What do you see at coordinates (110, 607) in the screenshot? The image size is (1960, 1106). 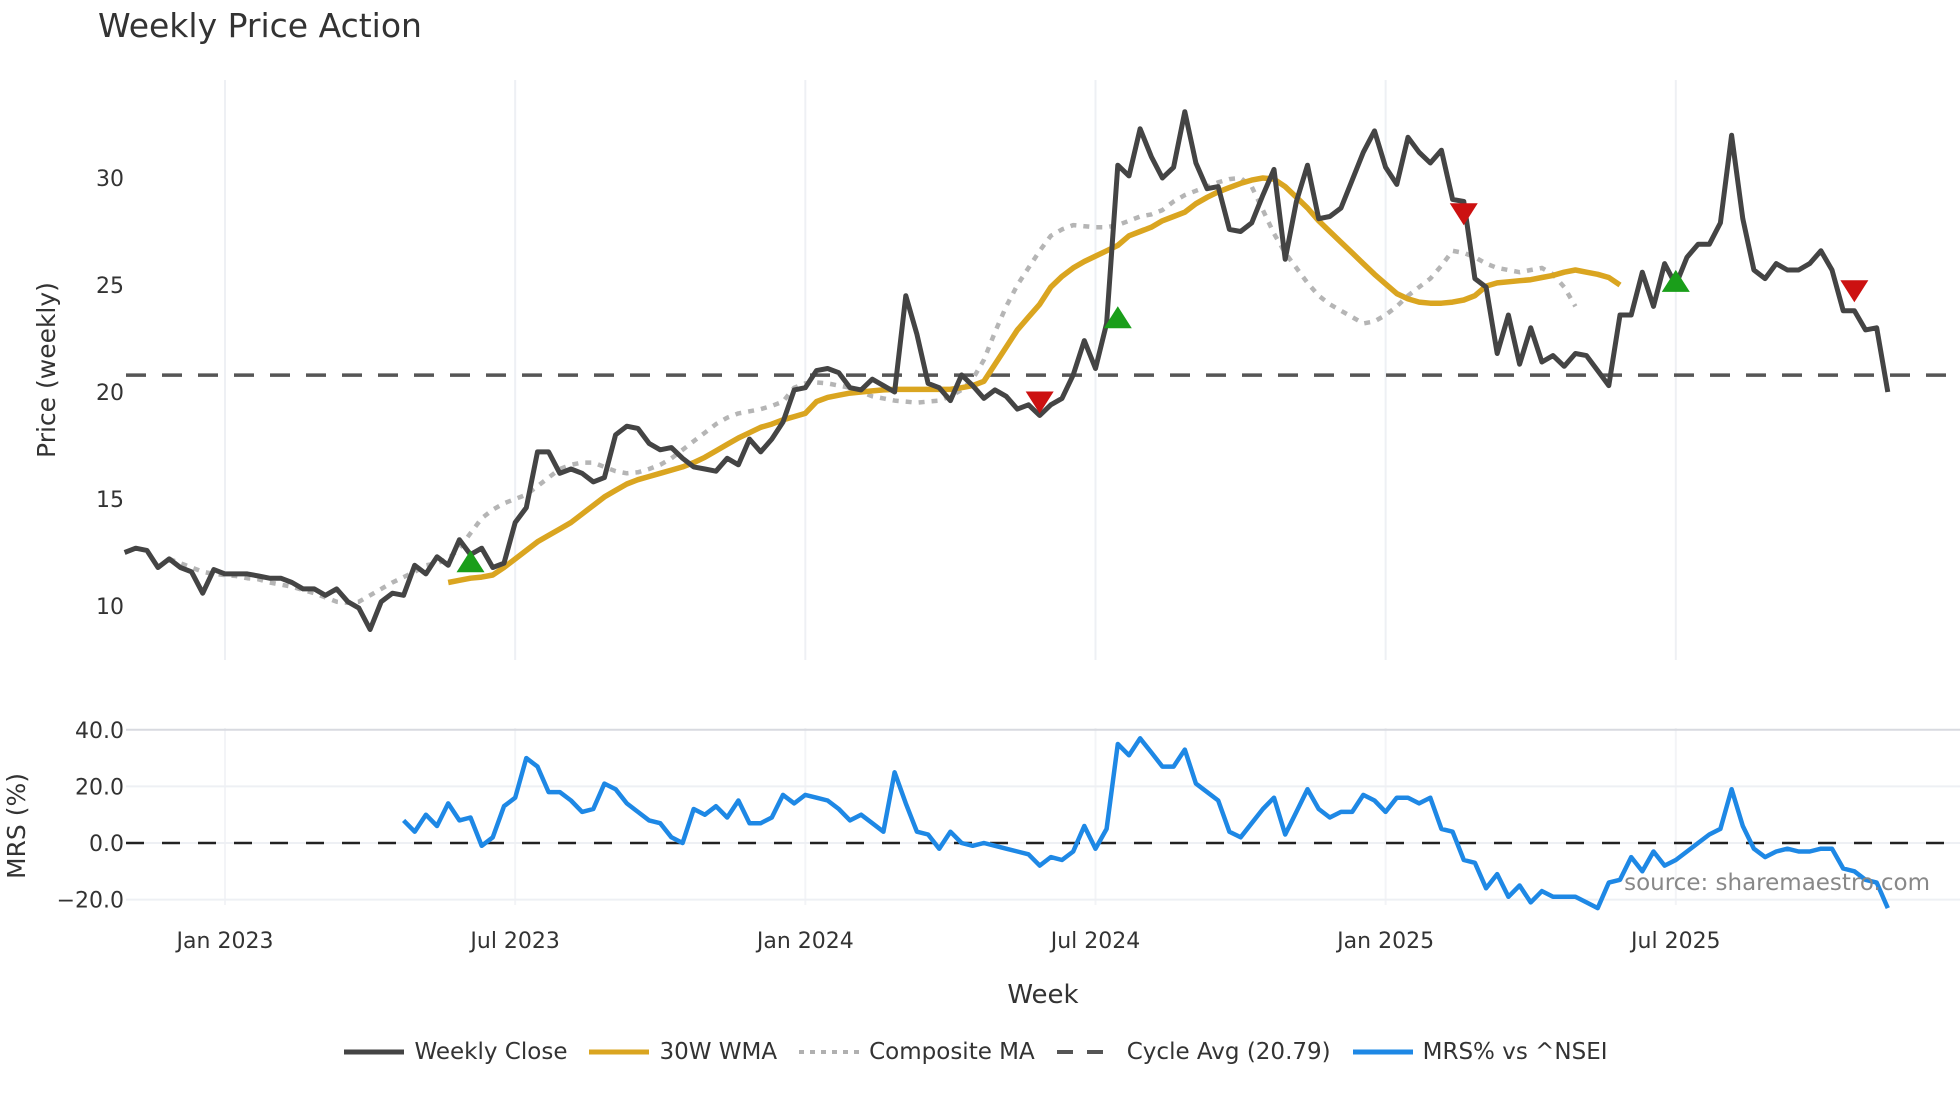 I see `y-tick-label: 10` at bounding box center [110, 607].